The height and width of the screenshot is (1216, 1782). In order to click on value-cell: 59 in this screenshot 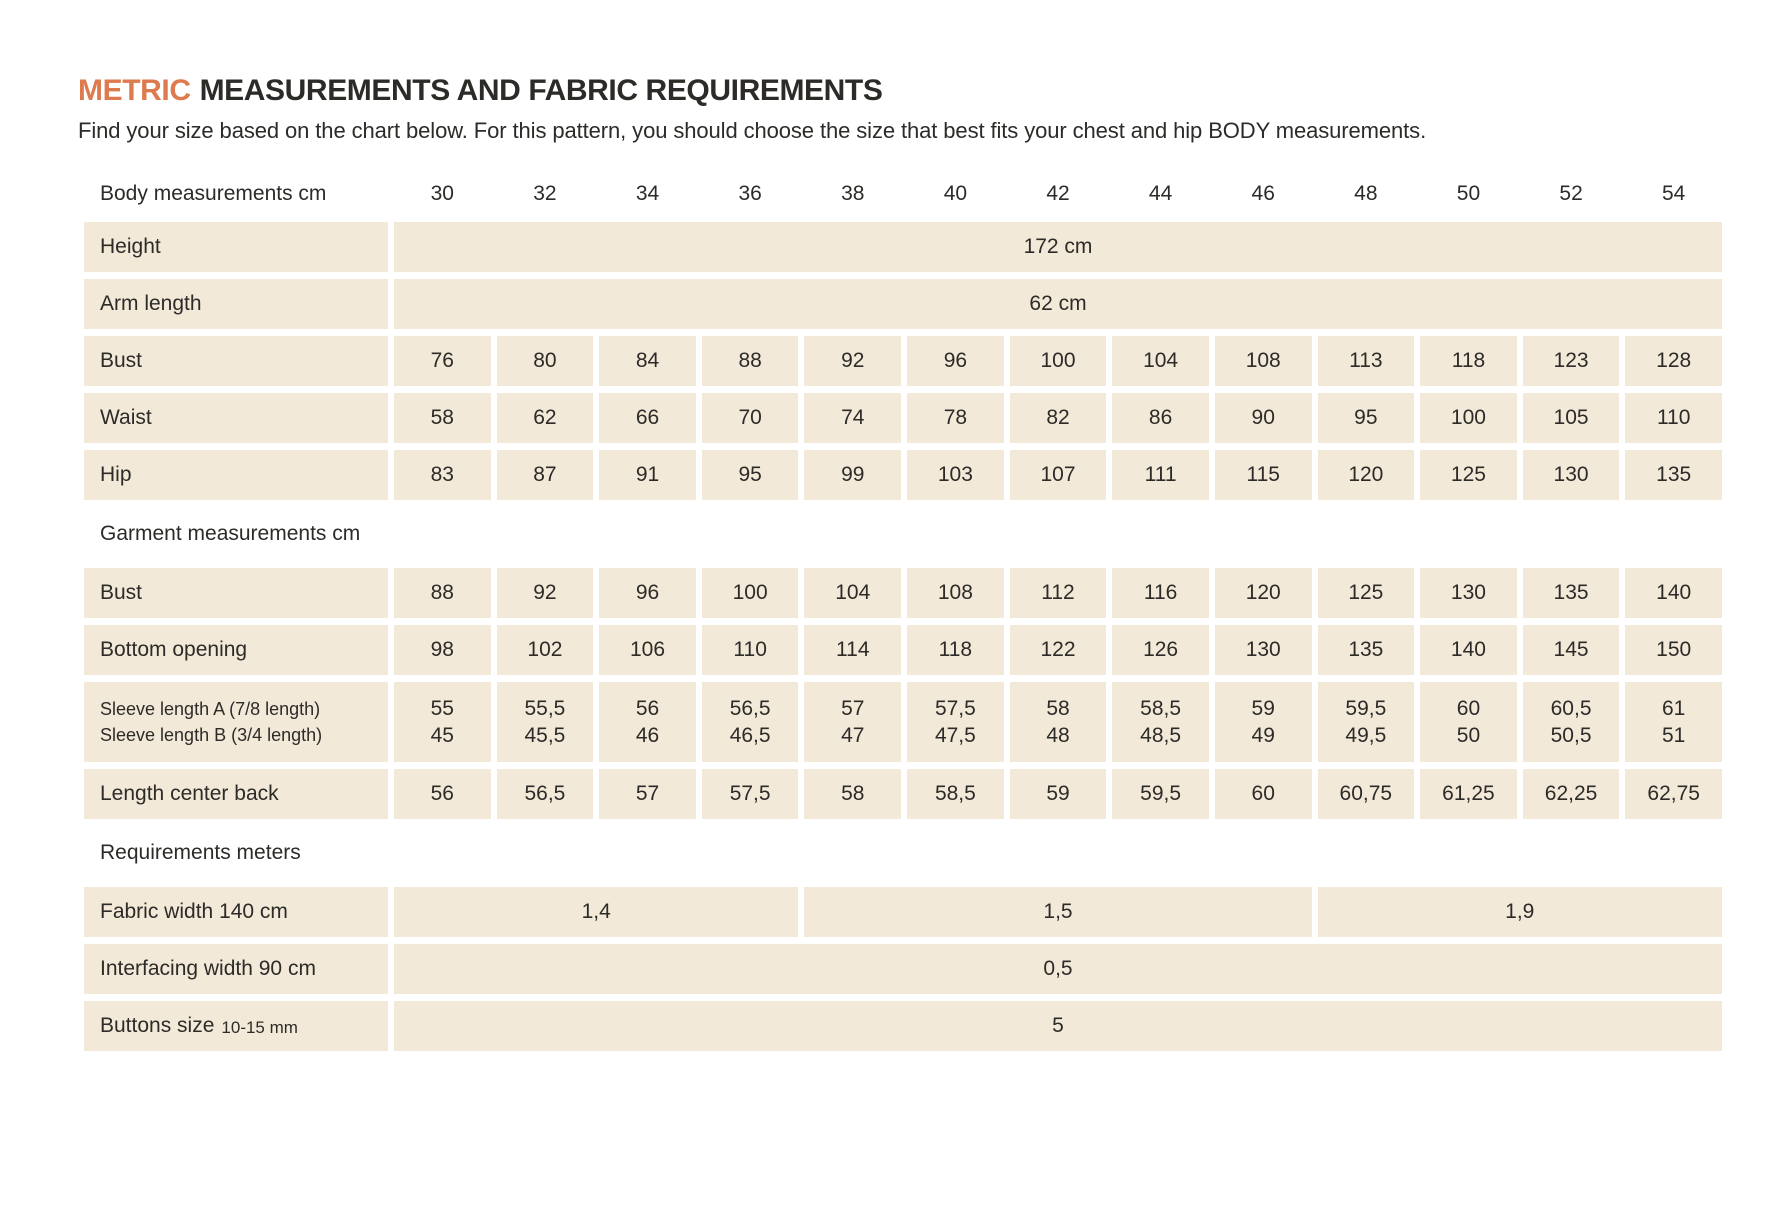, I will do `click(1058, 794)`.